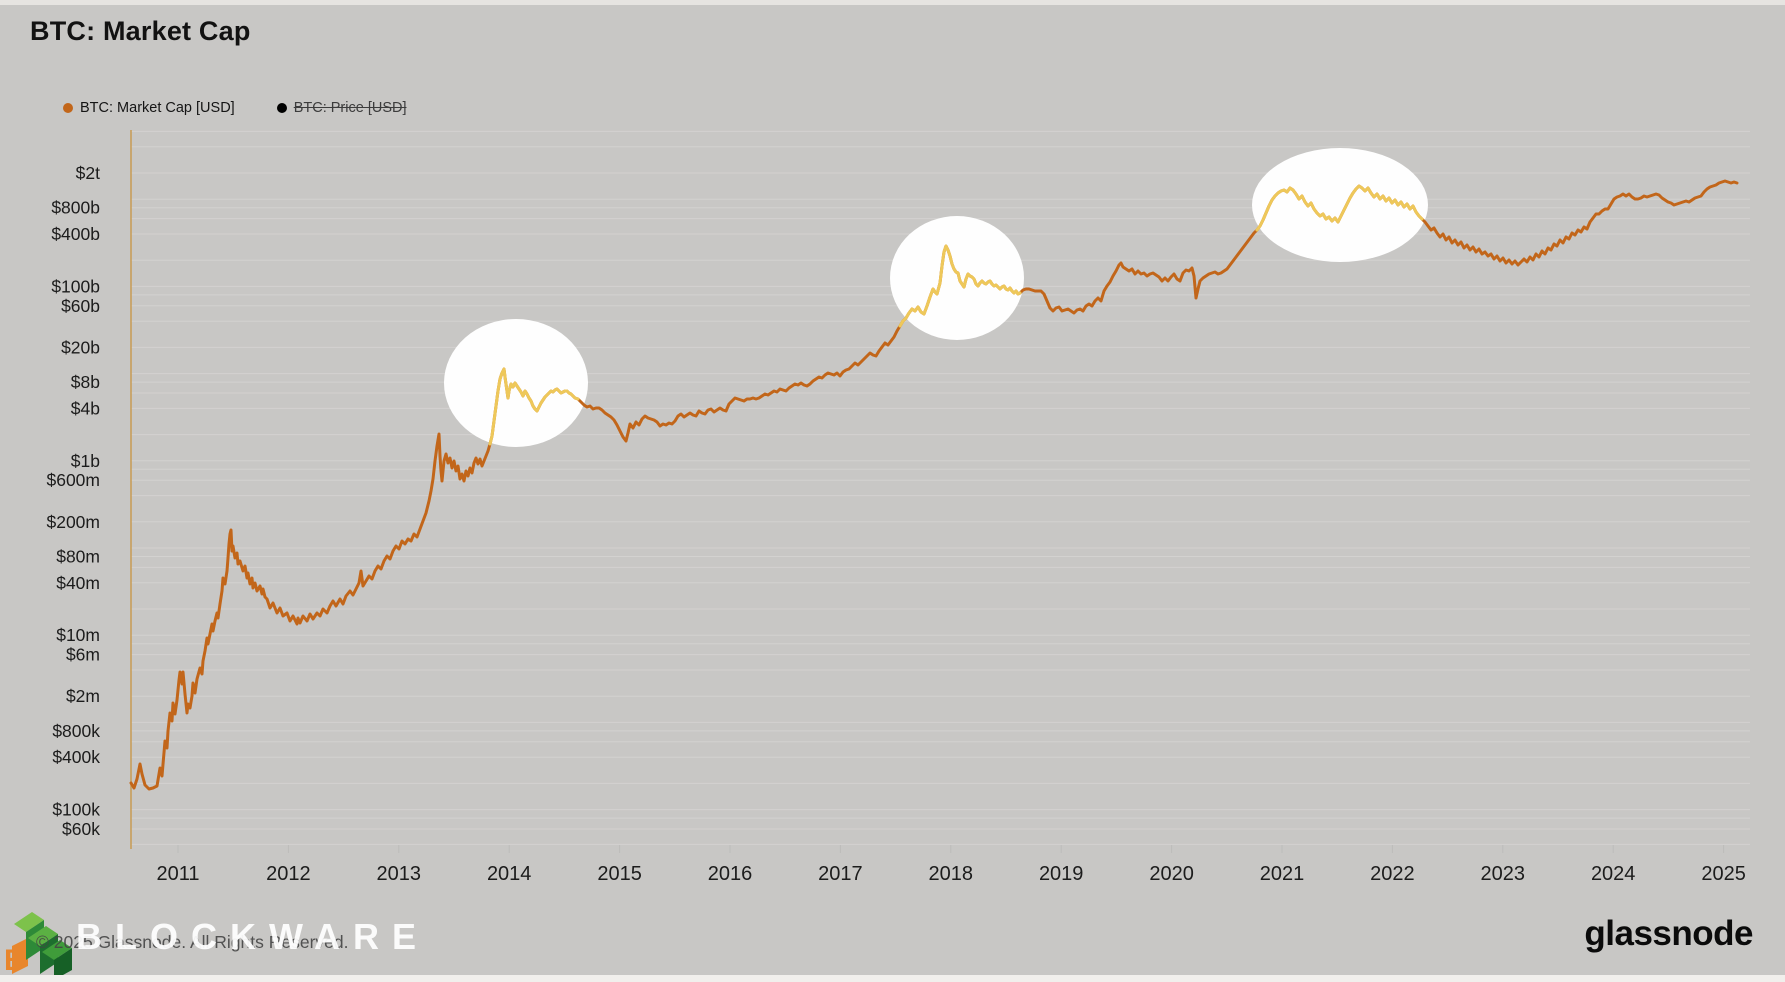  I want to click on y-tick-label: $8b, so click(85, 382).